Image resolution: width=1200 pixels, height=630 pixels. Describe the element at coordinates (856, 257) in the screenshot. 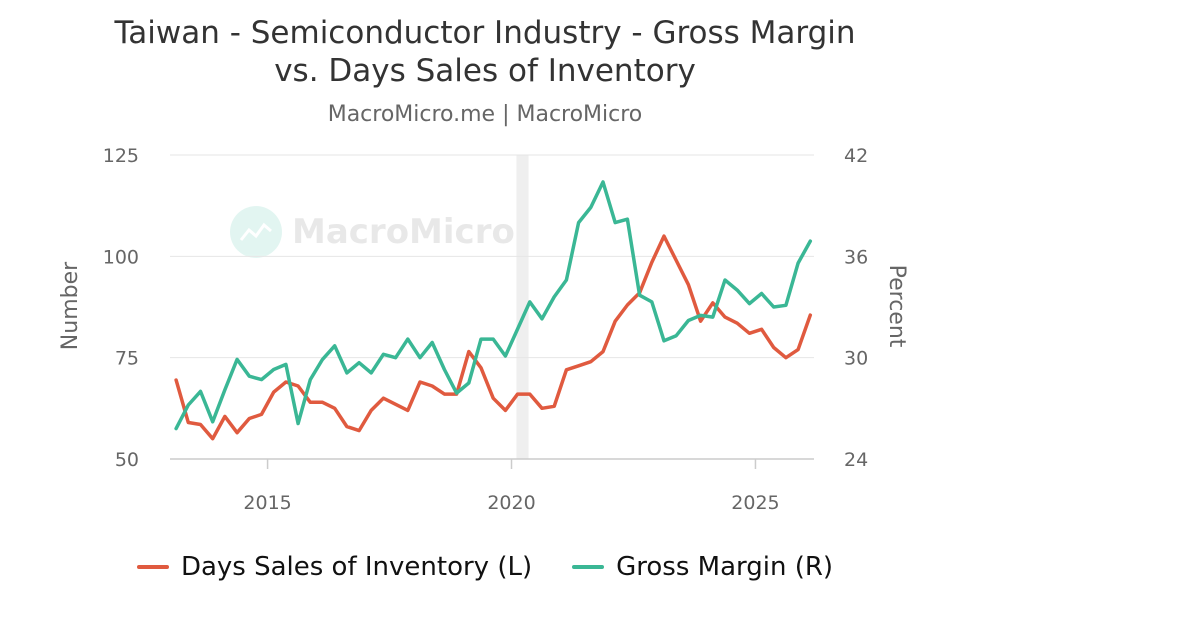

I see `y-right-tick-label: 36` at that location.